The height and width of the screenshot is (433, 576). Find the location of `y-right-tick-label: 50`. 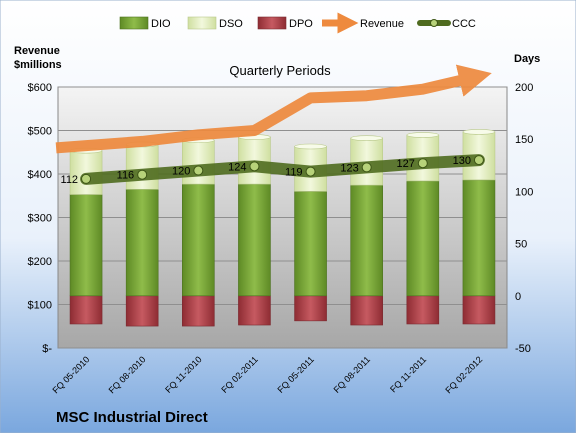

y-right-tick-label: 50 is located at coordinates (521, 245).